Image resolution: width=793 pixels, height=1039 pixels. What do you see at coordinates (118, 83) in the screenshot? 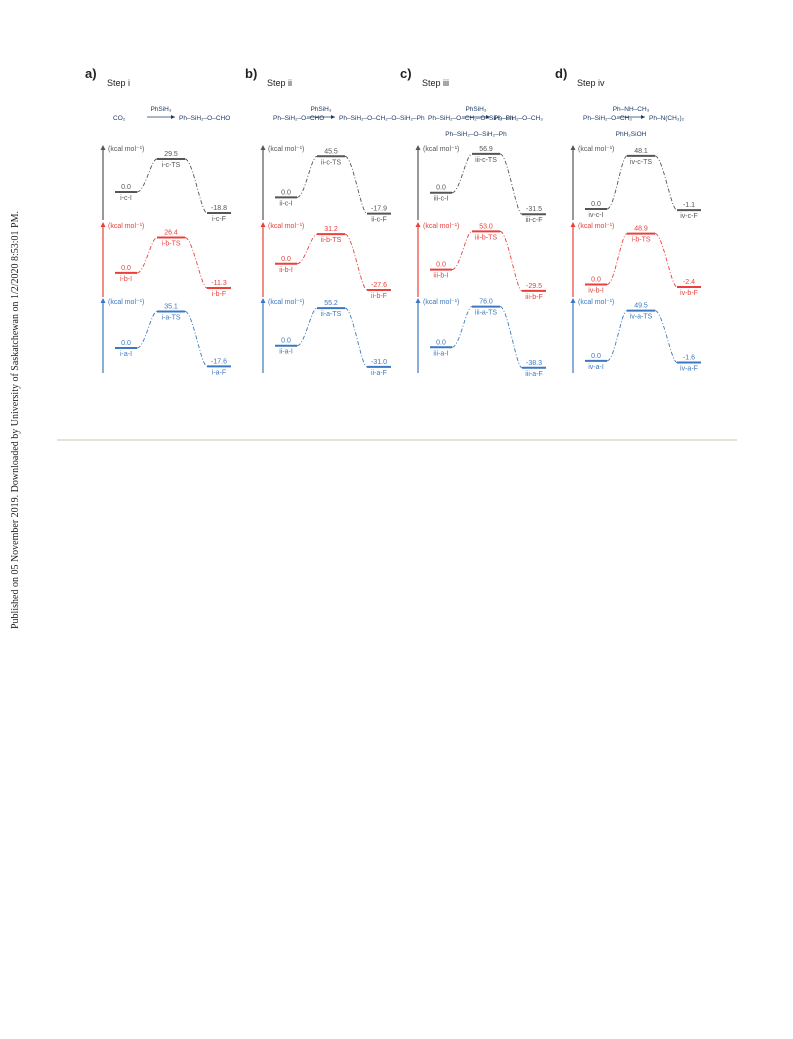
I see `step-title: Step i` at bounding box center [118, 83].